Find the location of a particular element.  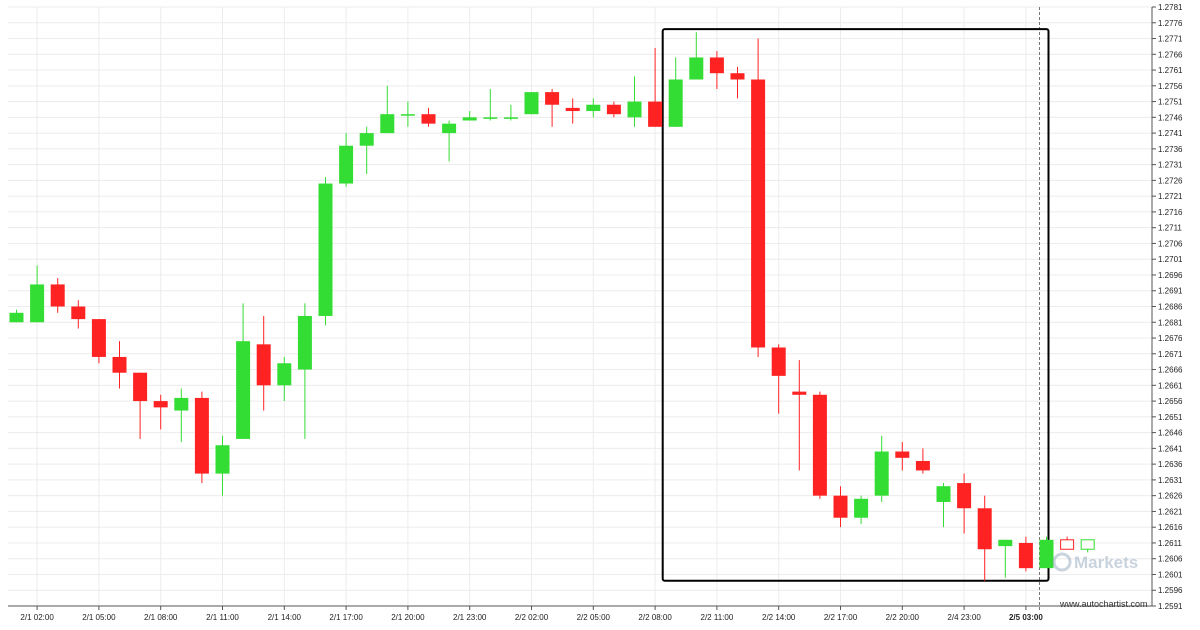

x-tick-label: 2/1 14:00 is located at coordinates (285, 617).